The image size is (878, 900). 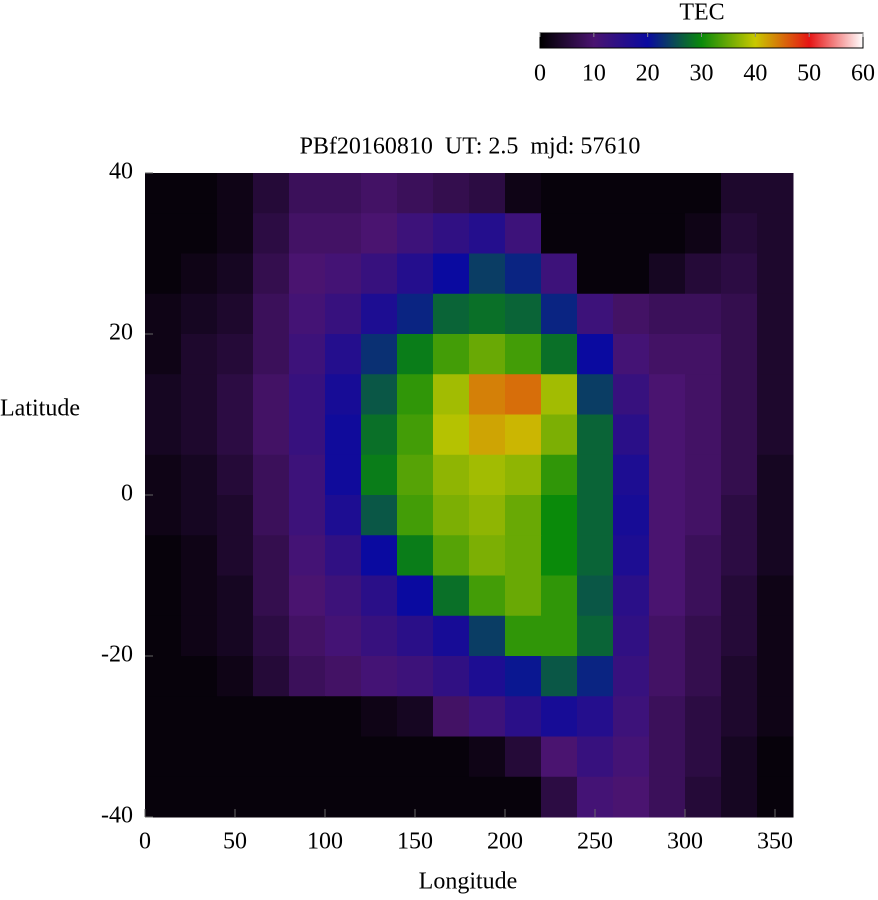 What do you see at coordinates (470, 147) in the screenshot?
I see `chart-title: PBf20160810 UT: 2.5 mjd: 57610` at bounding box center [470, 147].